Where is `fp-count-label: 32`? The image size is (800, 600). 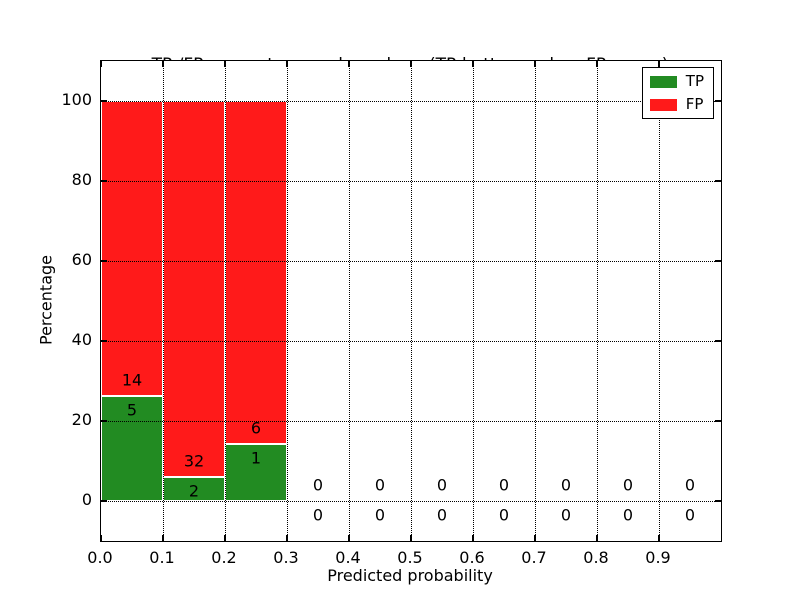
fp-count-label: 32 is located at coordinates (194, 461).